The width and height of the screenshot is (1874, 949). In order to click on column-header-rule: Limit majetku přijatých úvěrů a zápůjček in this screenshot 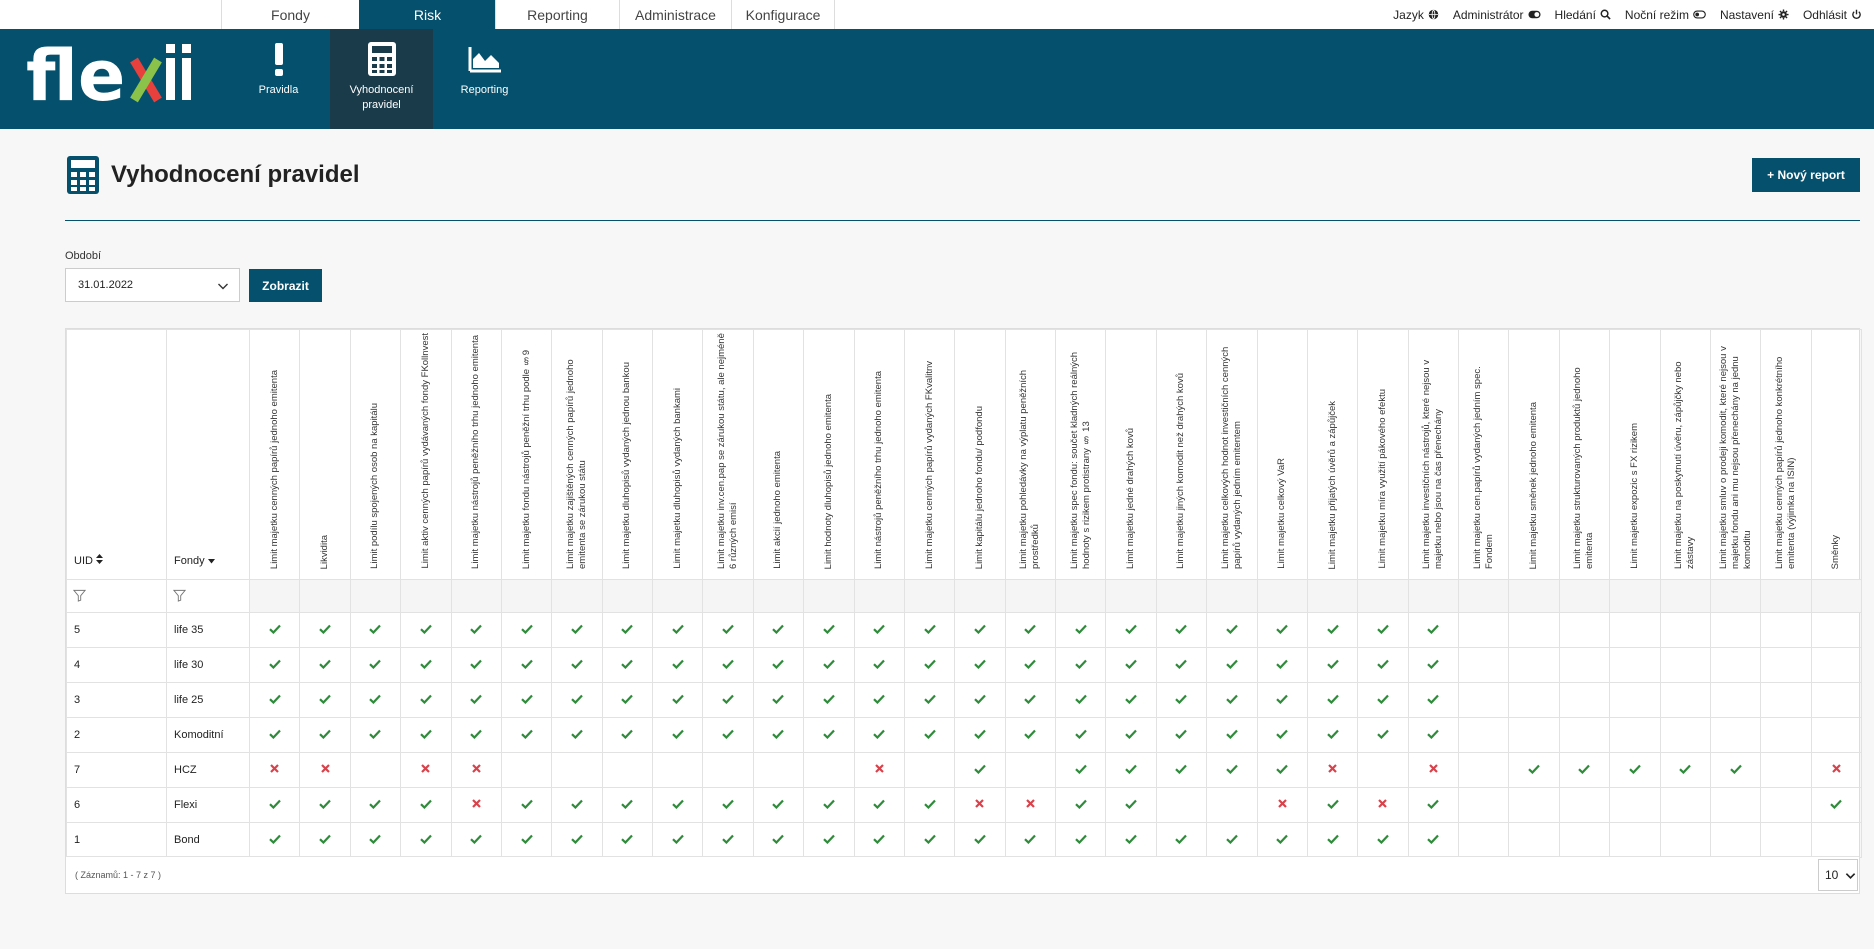, I will do `click(1332, 454)`.